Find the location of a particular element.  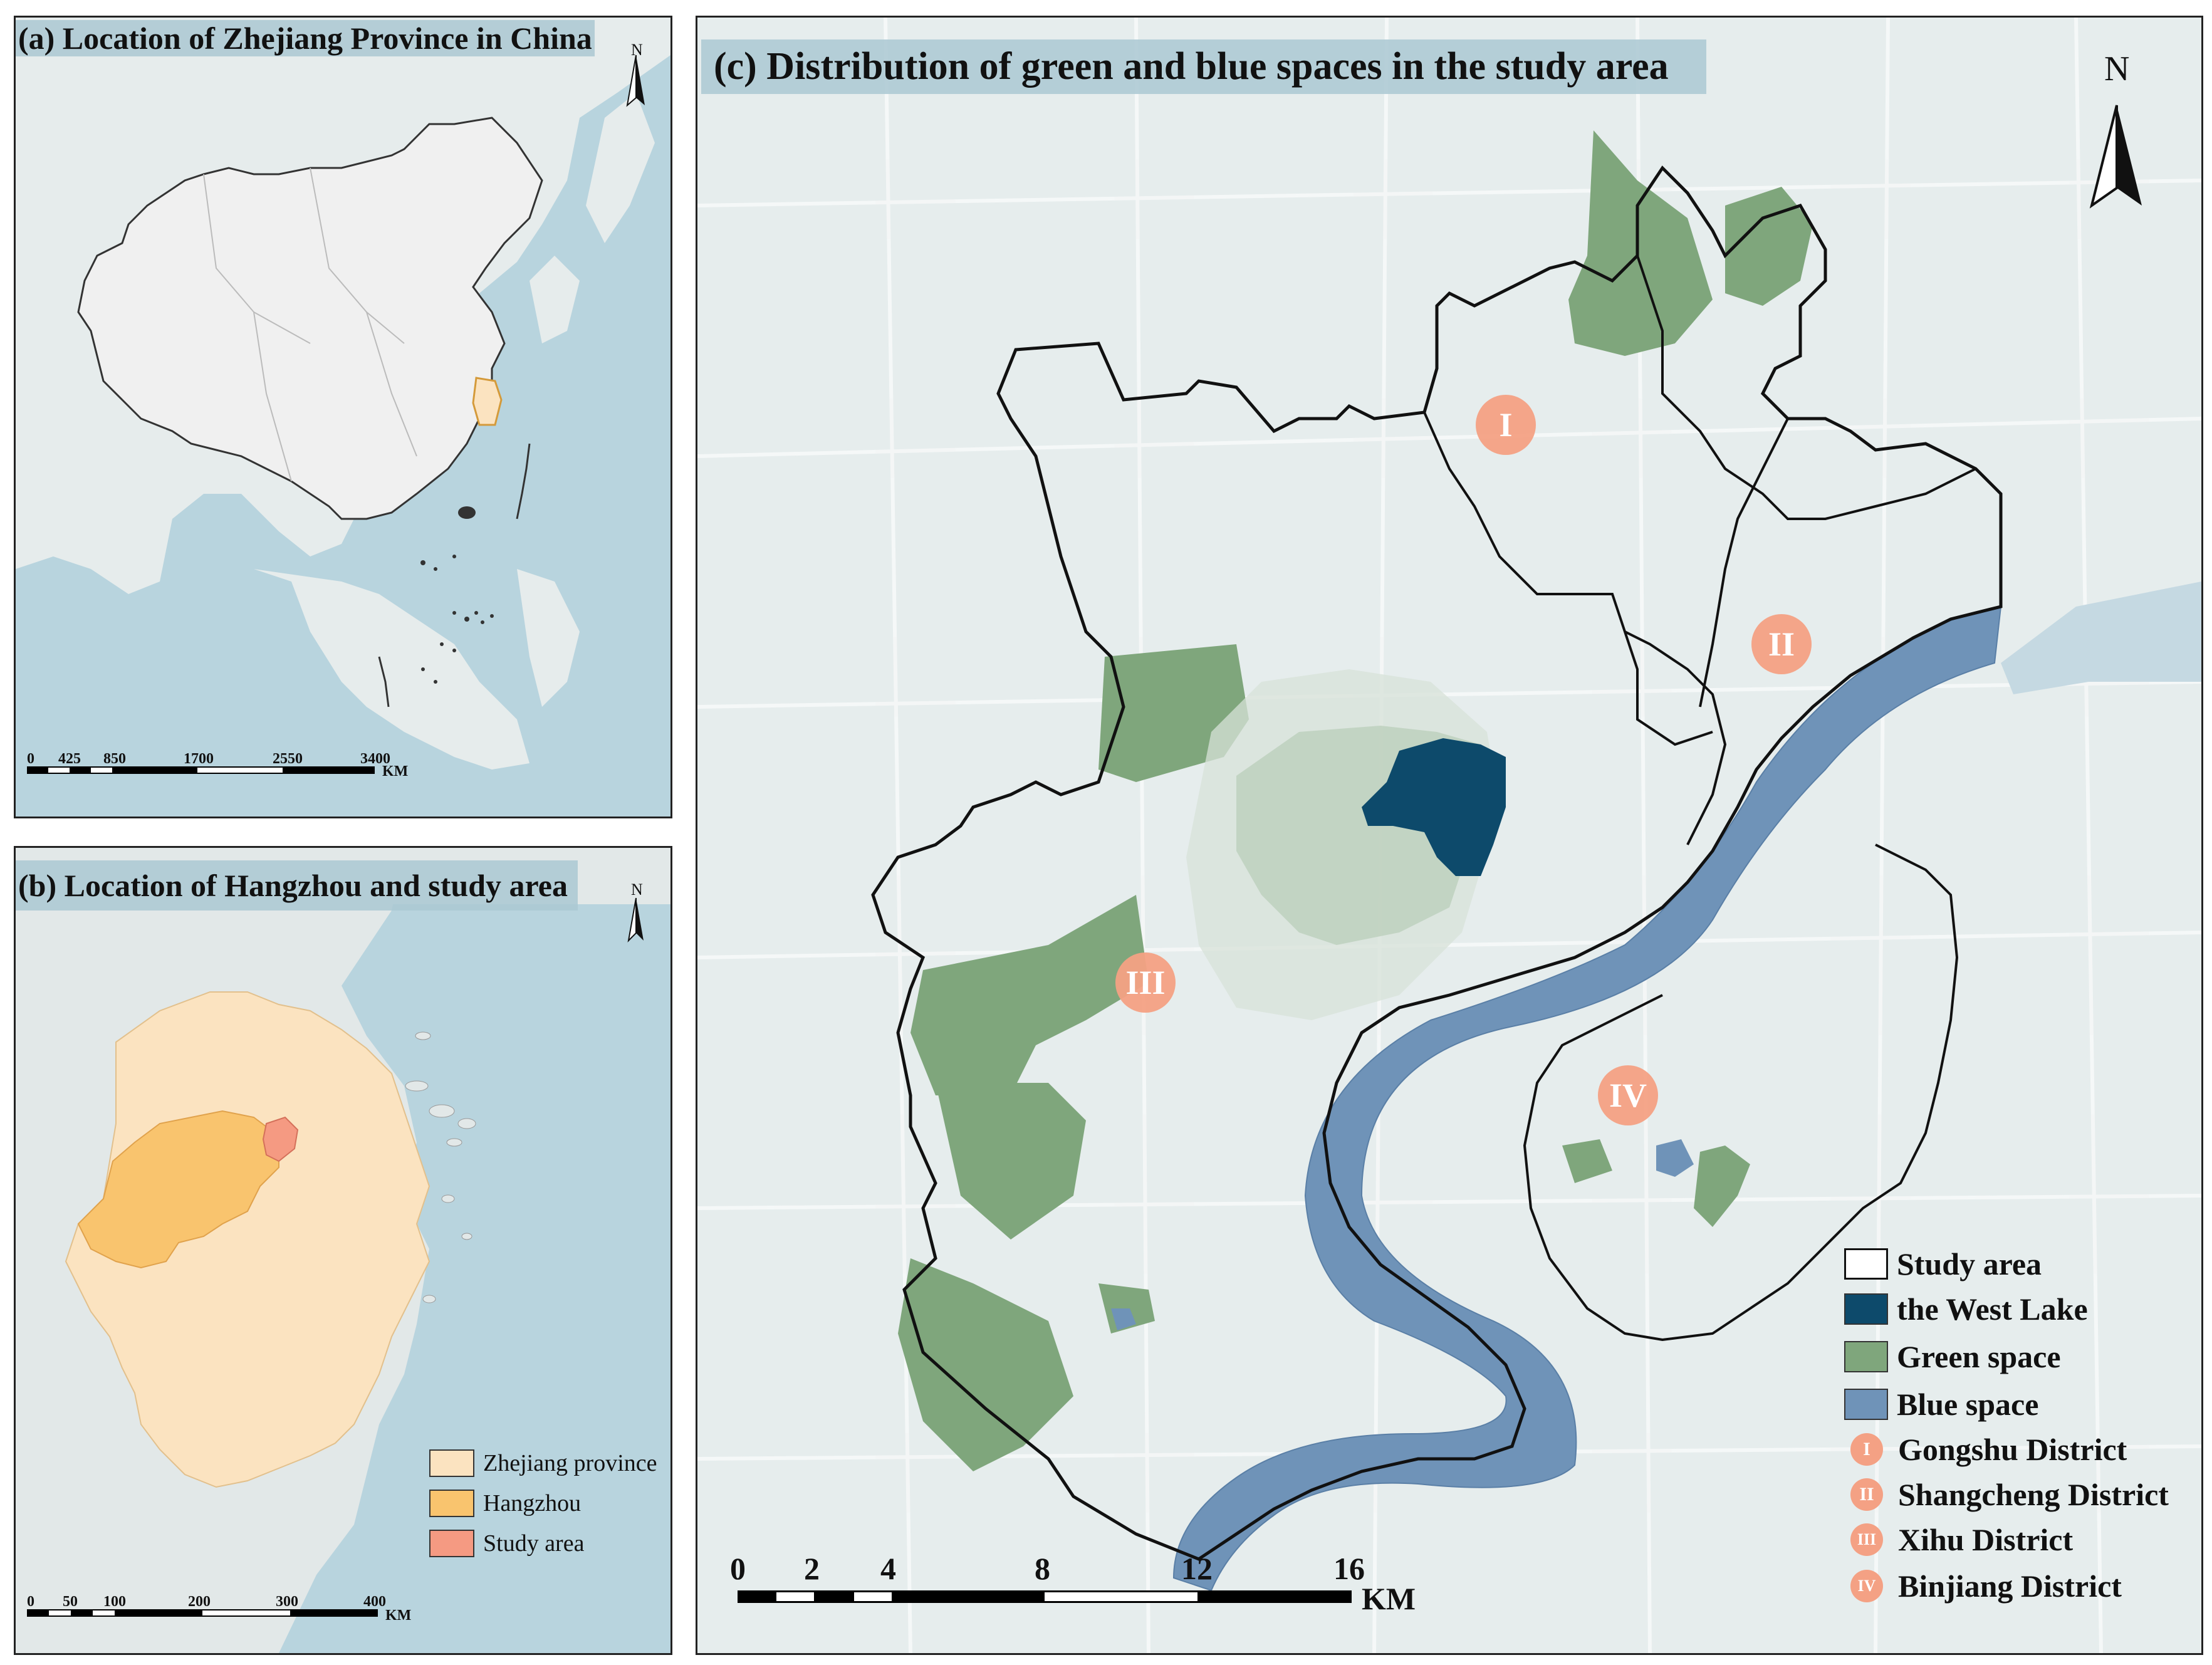

scale-tick-a-5: 3400 is located at coordinates (375, 759).